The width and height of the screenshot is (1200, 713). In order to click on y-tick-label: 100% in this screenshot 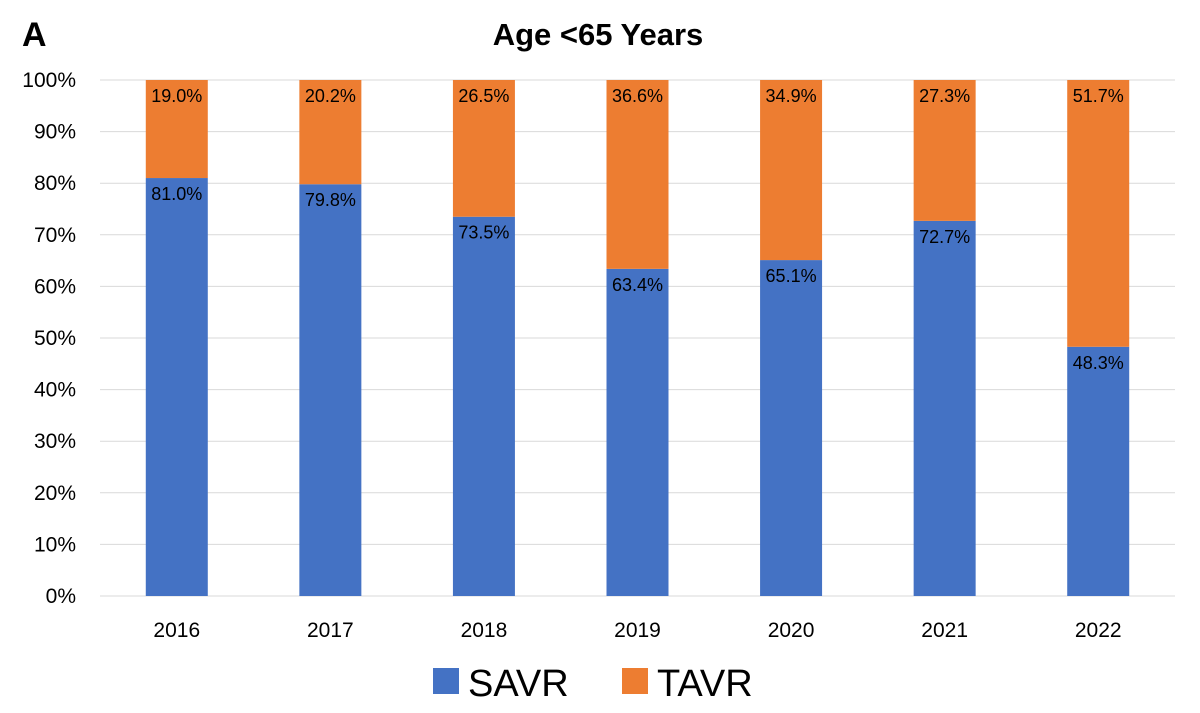, I will do `click(49, 80)`.